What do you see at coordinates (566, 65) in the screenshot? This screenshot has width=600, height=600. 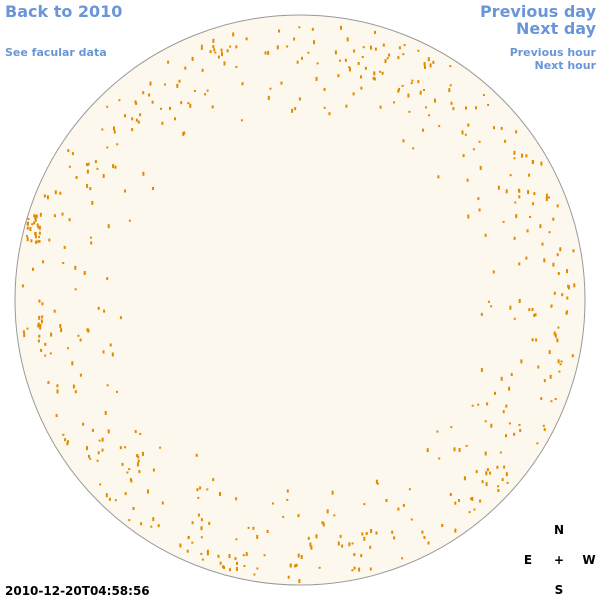 I see `next-hour-link: Next hour` at bounding box center [566, 65].